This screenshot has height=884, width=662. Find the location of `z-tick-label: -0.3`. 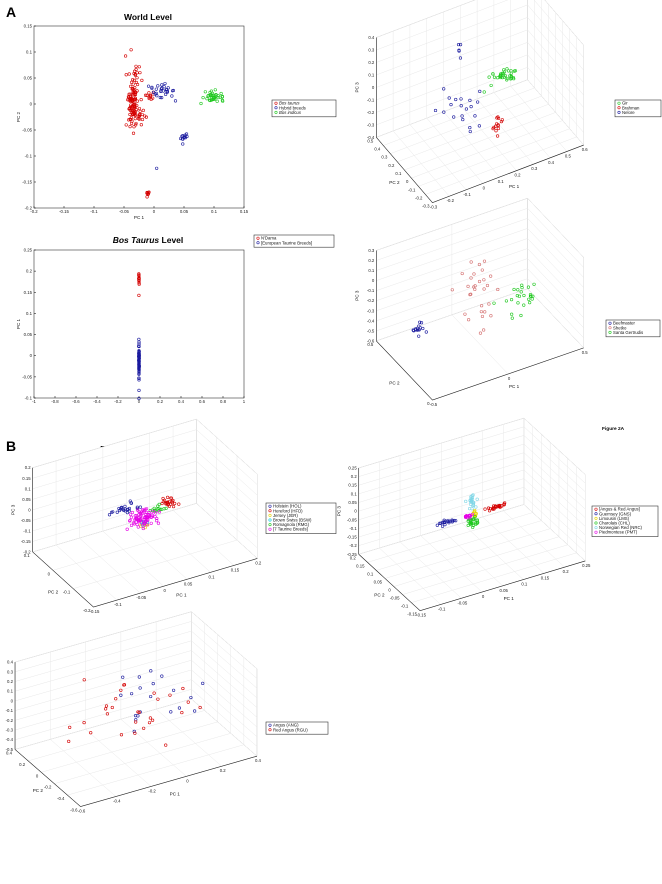

z-tick-label: -0.3 is located at coordinates (10, 730).